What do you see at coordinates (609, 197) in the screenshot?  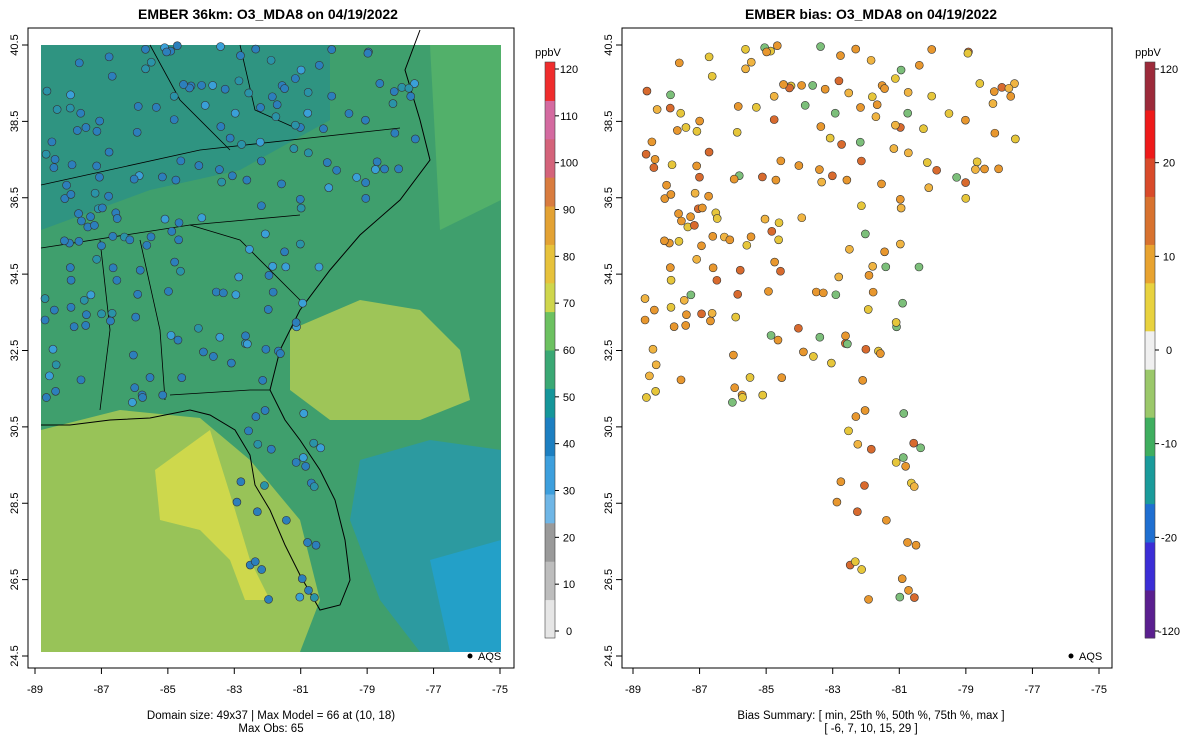 I see `y-tick-label: 36.5` at bounding box center [609, 197].